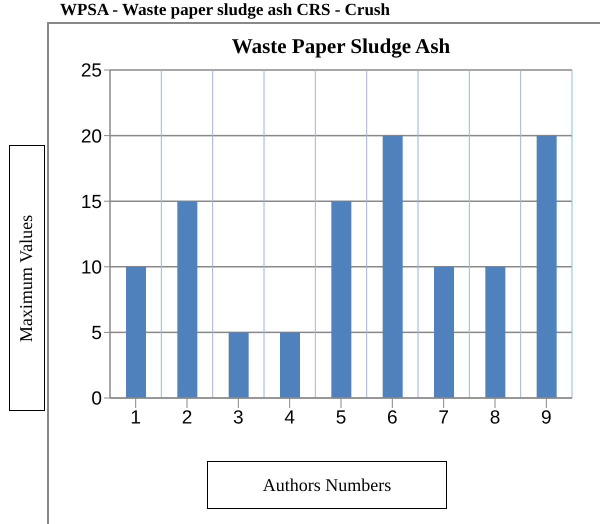 This screenshot has height=524, width=600. What do you see at coordinates (91, 268) in the screenshot?
I see `y-tick-label: 10` at bounding box center [91, 268].